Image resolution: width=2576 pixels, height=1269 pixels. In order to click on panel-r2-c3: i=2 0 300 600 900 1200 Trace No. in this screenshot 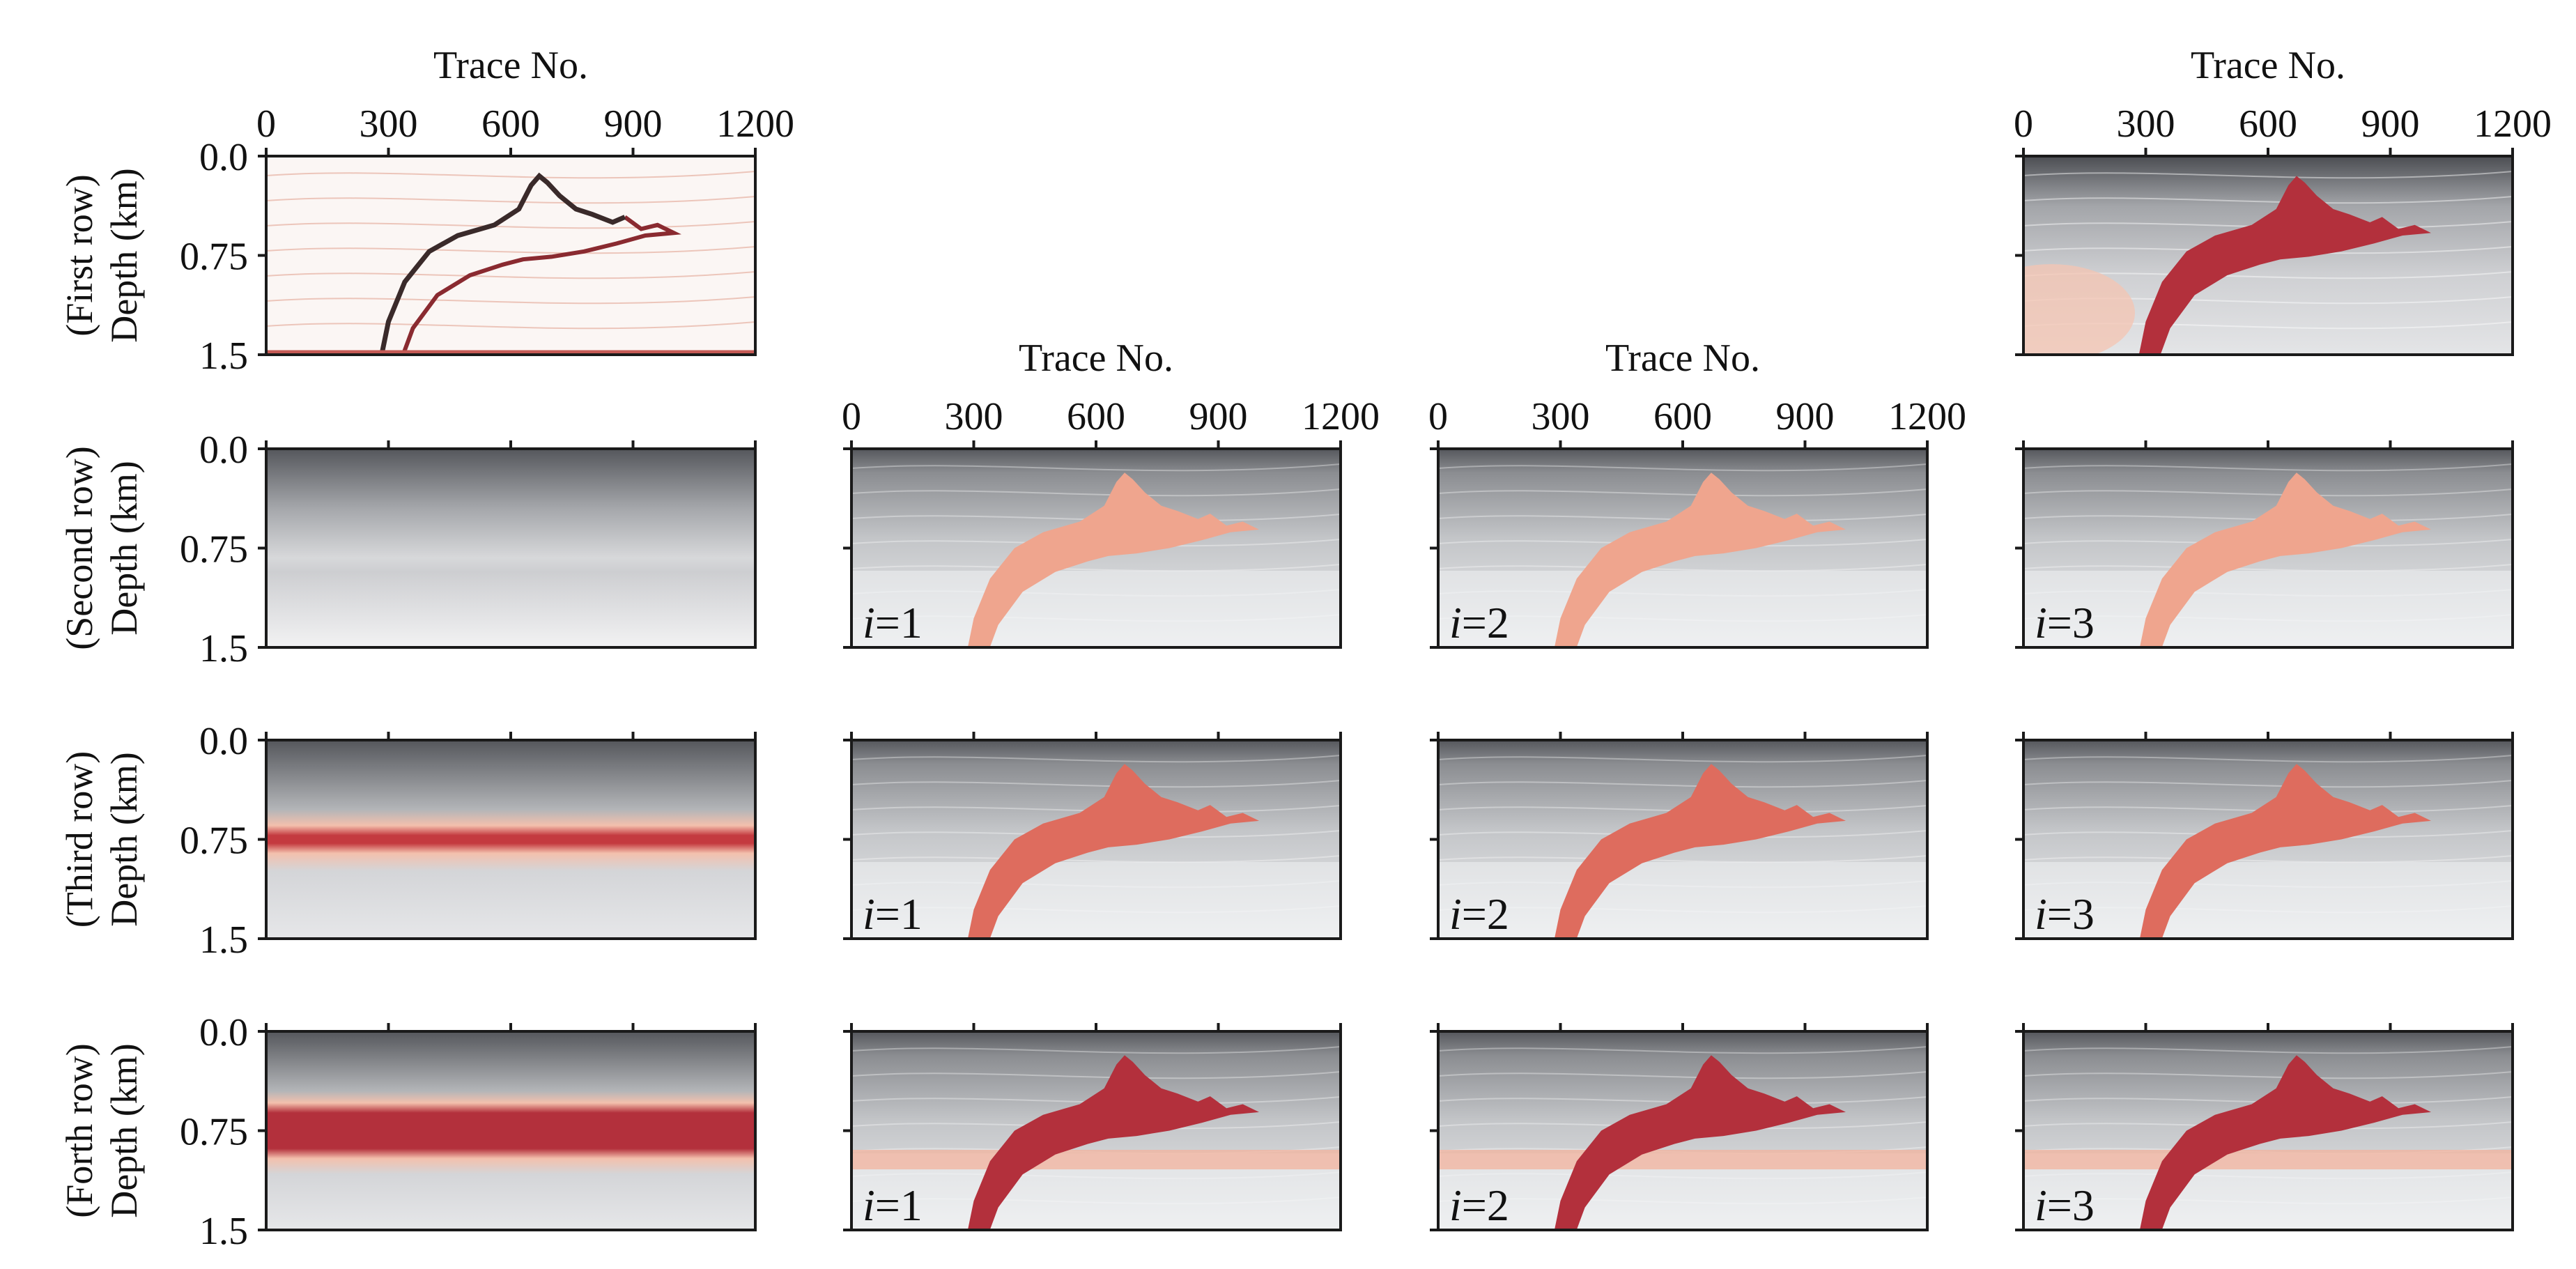, I will do `click(1697, 493)`.